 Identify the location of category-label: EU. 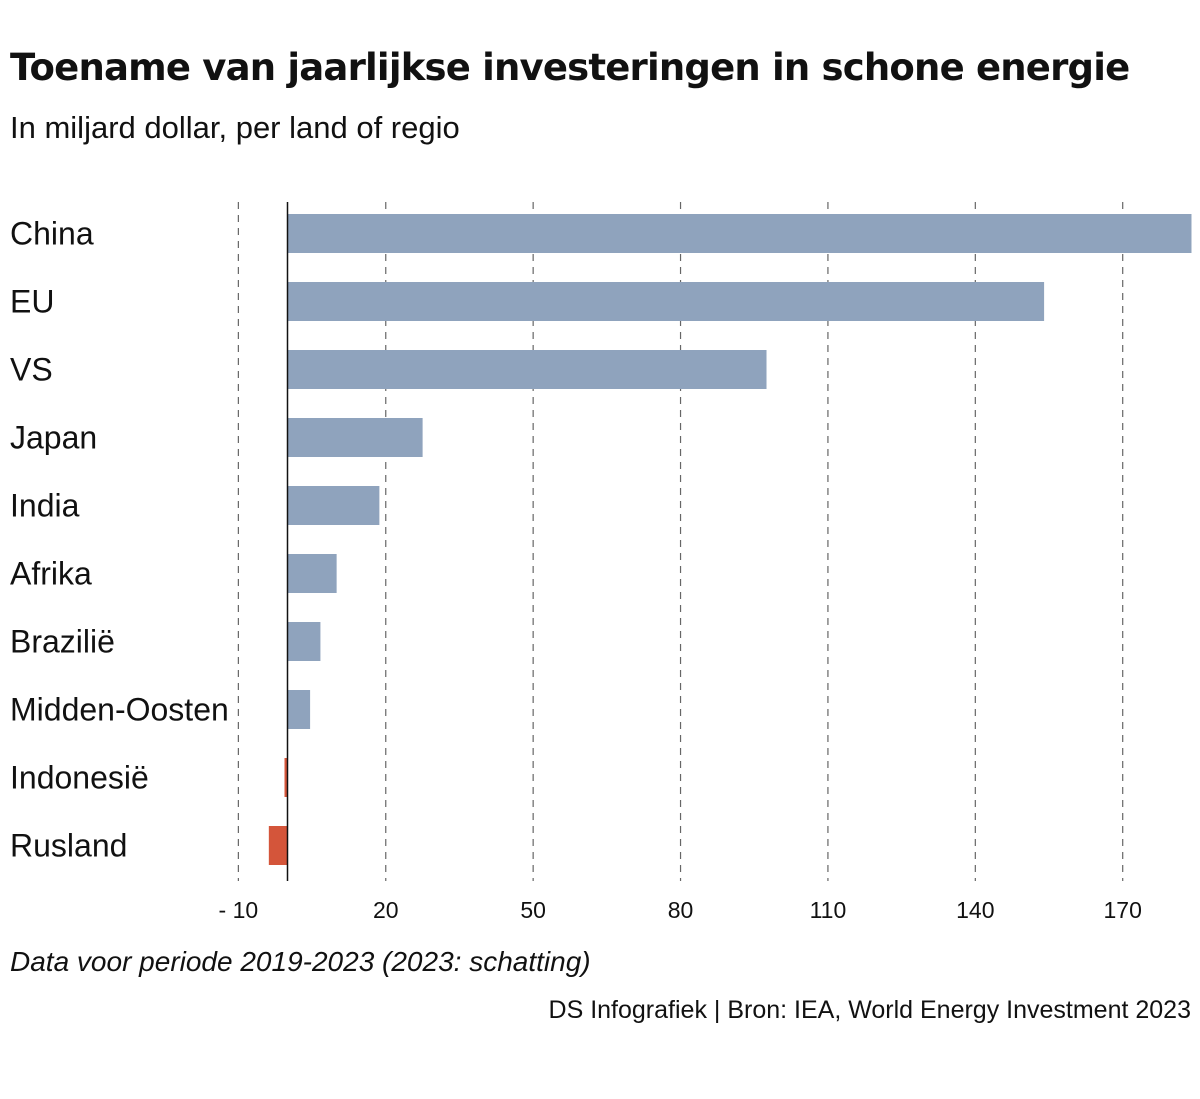
(32, 302).